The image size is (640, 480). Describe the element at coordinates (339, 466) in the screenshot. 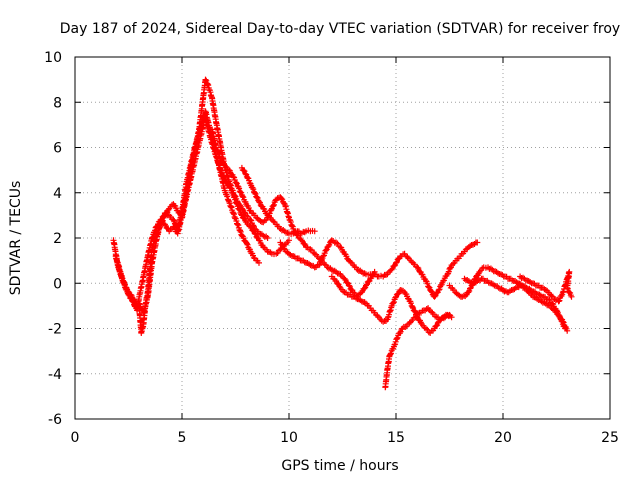

I see `x-axis-label: GPS time / hours` at that location.